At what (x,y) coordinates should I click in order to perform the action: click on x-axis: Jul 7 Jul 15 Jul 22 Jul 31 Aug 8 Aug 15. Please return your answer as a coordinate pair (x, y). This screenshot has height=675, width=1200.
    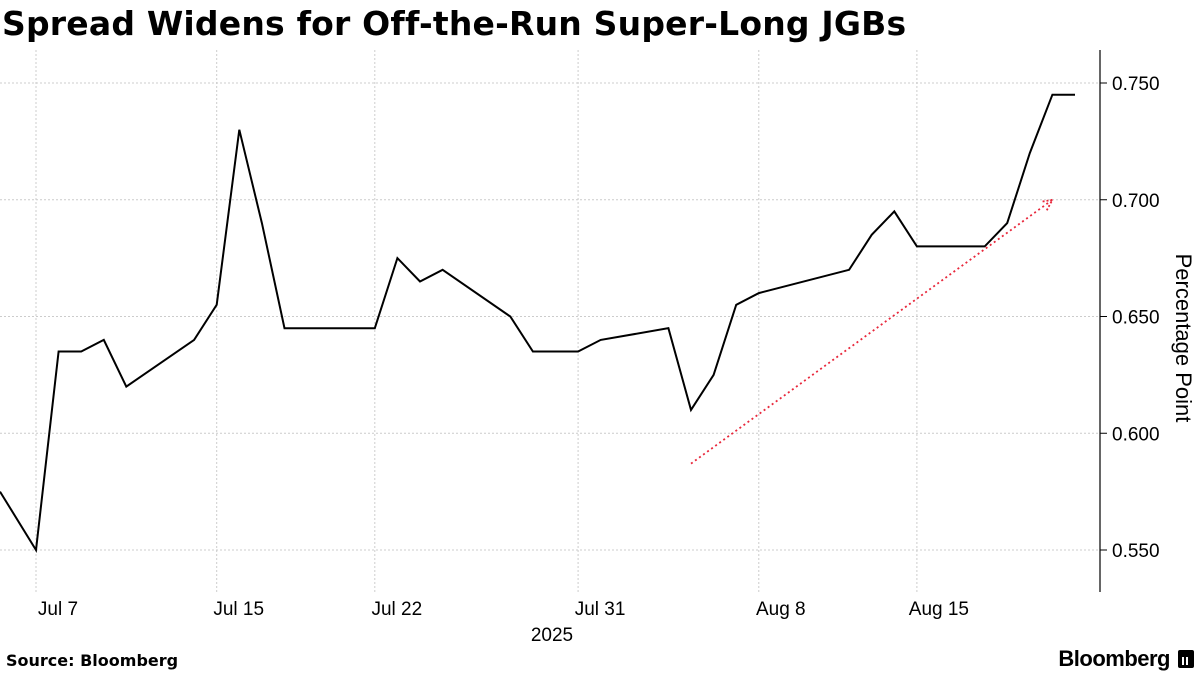
    Looking at the image, I should click on (503, 609).